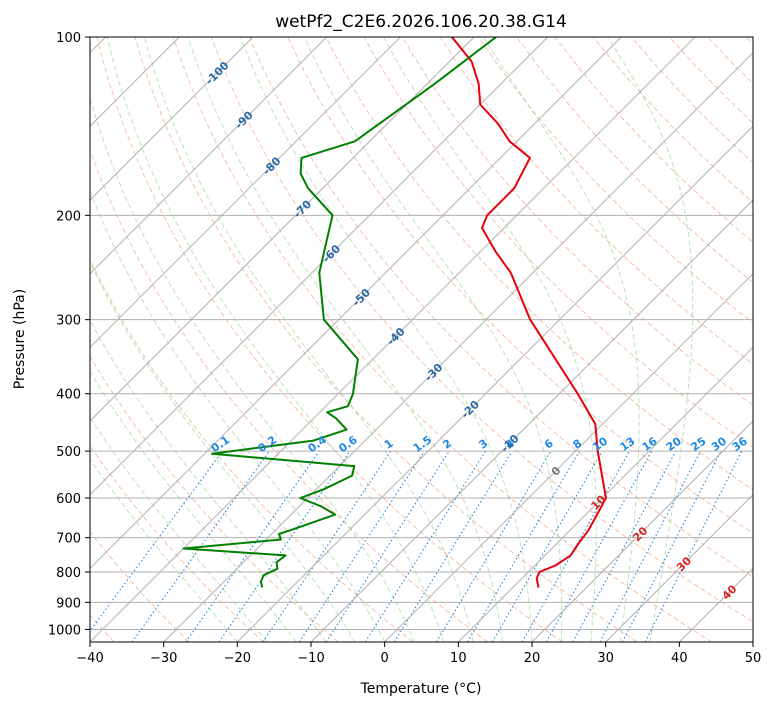  What do you see at coordinates (68, 499) in the screenshot?
I see `y-tick-label: 600` at bounding box center [68, 499].